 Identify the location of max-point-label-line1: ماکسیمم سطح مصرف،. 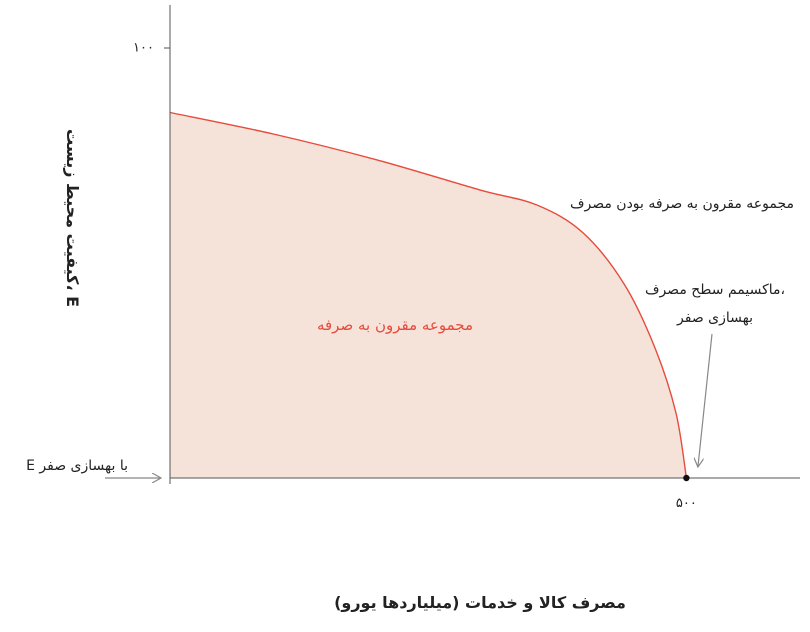
(715, 290).